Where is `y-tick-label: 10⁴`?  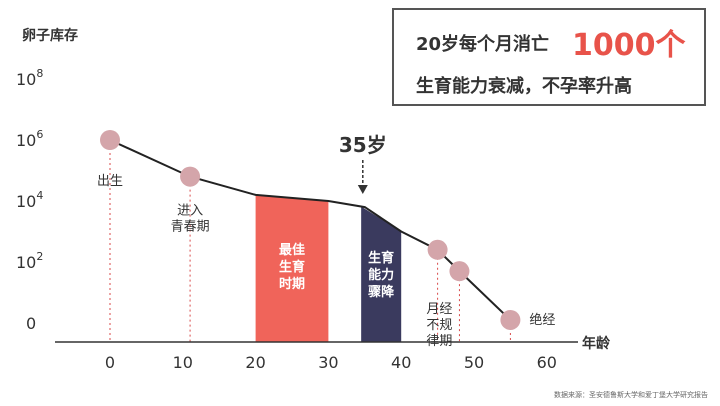
y-tick-label: 10⁴ is located at coordinates (29, 200).